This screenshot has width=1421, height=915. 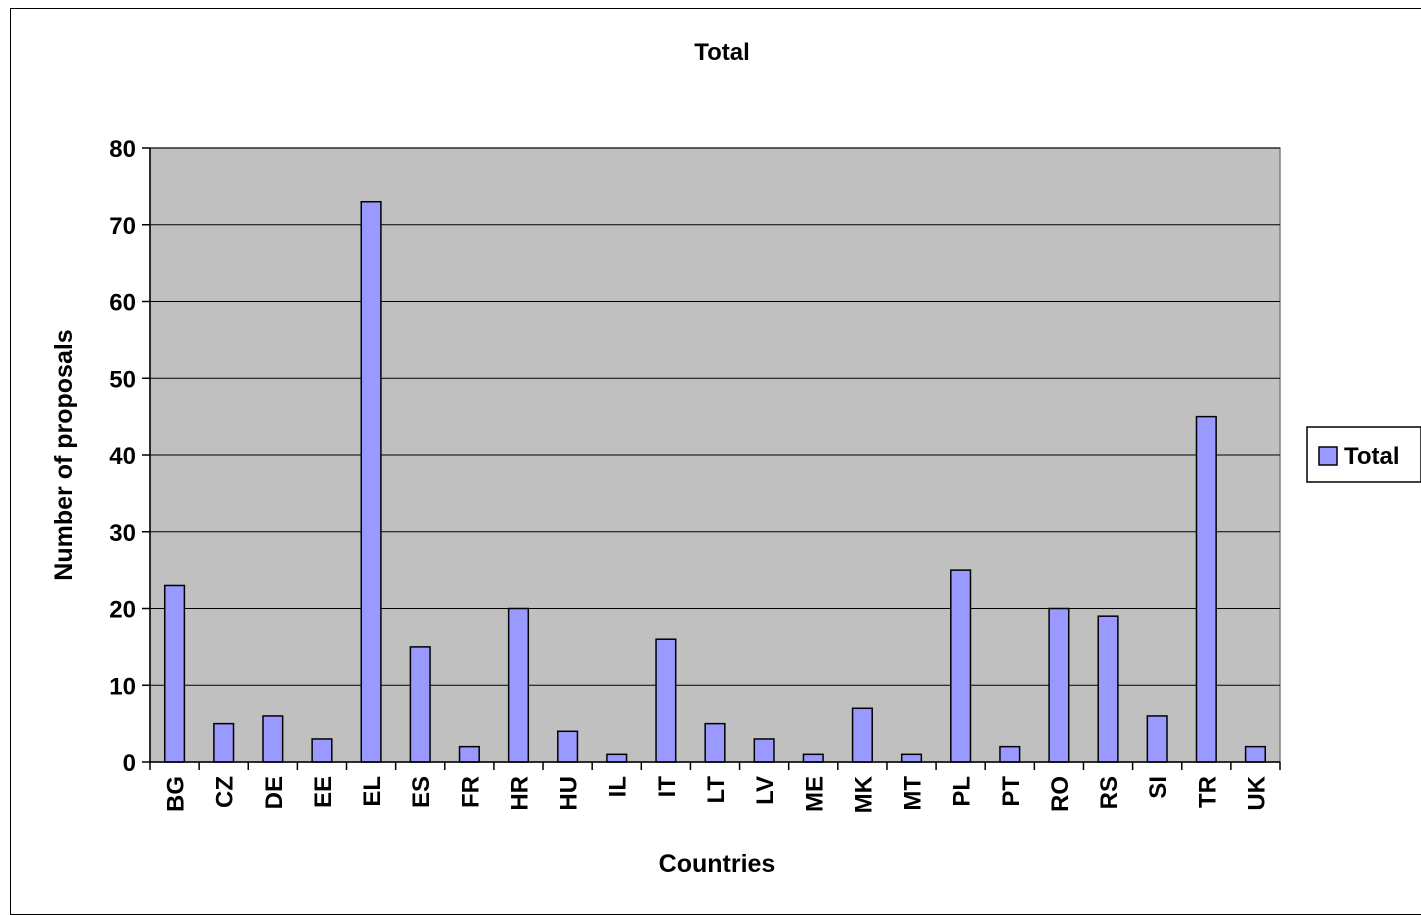 I want to click on y-tick-label: 0, so click(x=129, y=763).